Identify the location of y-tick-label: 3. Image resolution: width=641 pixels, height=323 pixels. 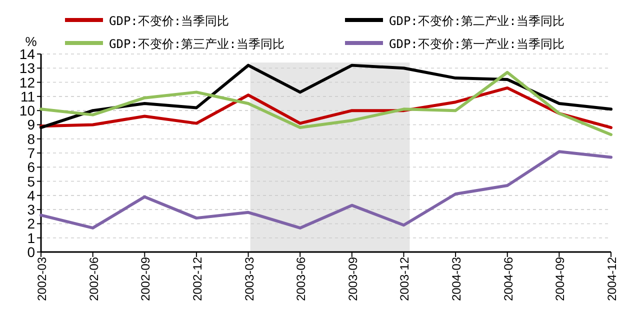
(31, 210).